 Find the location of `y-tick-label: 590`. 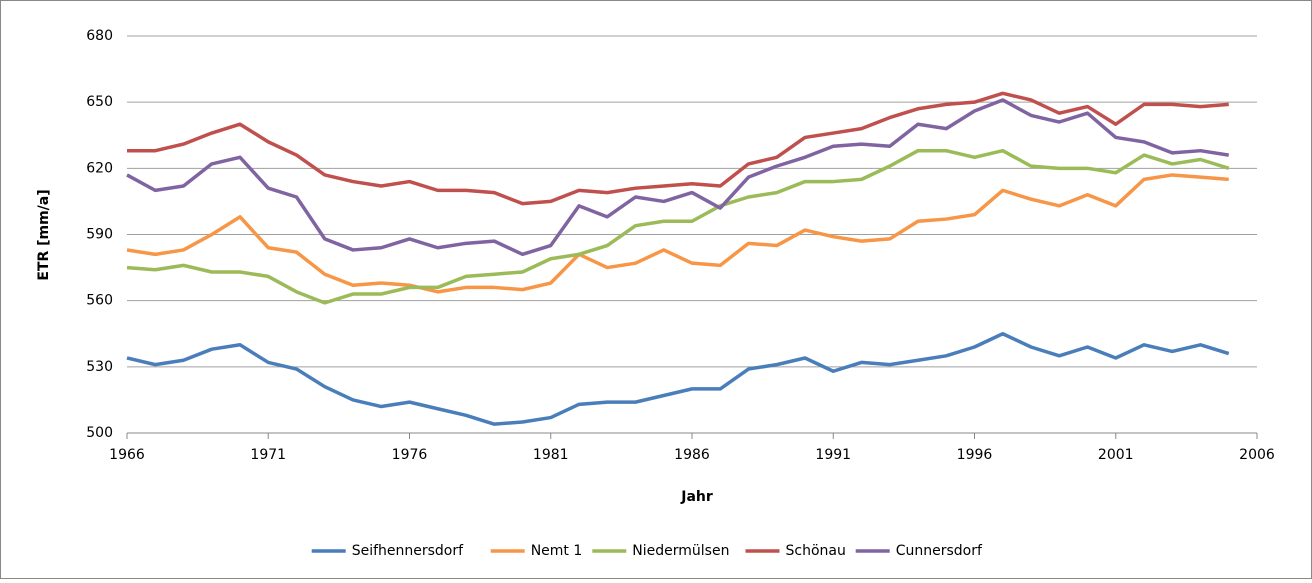

y-tick-label: 590 is located at coordinates (99, 235).